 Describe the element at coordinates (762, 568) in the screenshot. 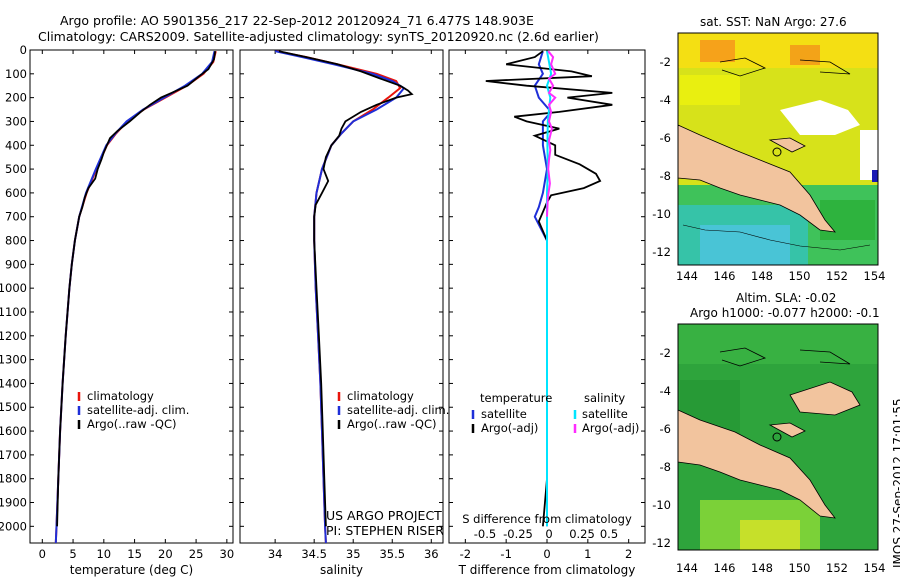

I see `sla-map-x-tick-label: 148` at that location.